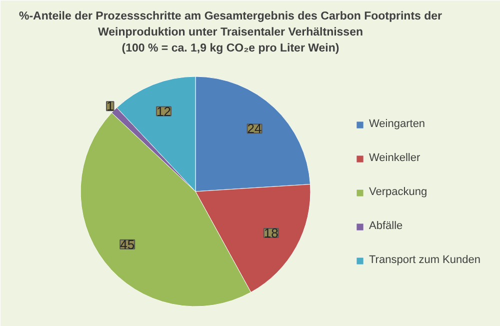 The width and height of the screenshot is (500, 326). What do you see at coordinates (394, 158) in the screenshot?
I see `legend-label: Weinkeller` at bounding box center [394, 158].